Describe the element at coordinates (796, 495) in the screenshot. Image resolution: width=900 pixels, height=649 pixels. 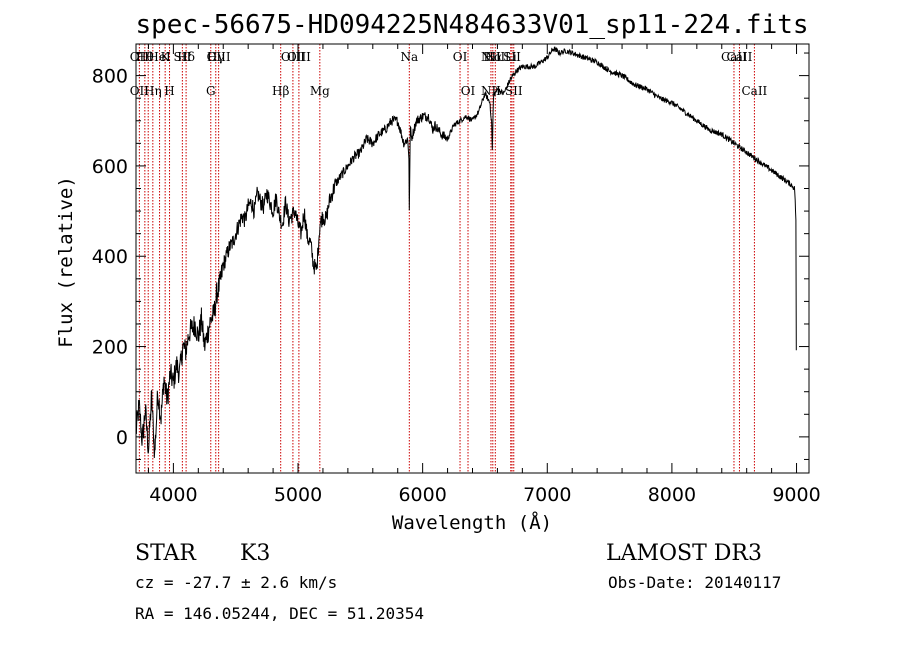
I see `x-tick-label: 9000` at that location.